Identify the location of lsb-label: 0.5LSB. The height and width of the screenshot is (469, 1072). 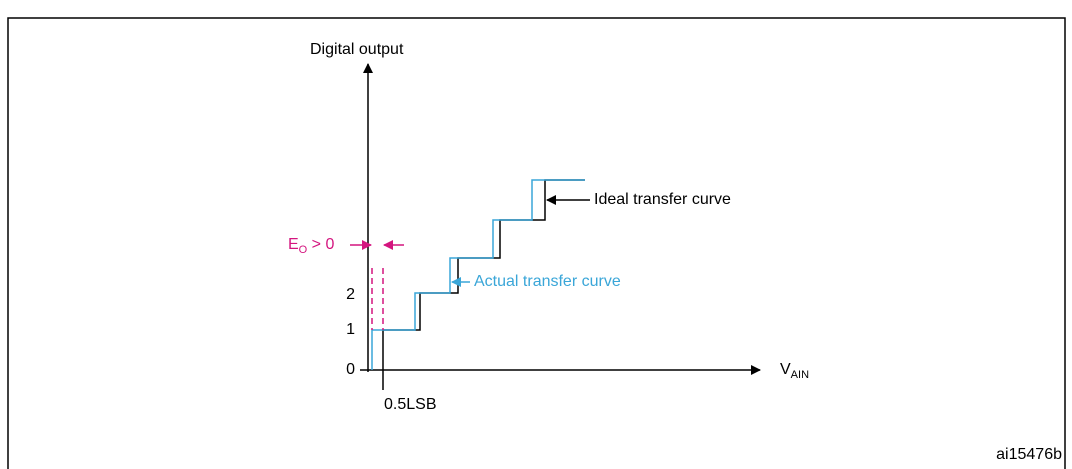
(410, 404).